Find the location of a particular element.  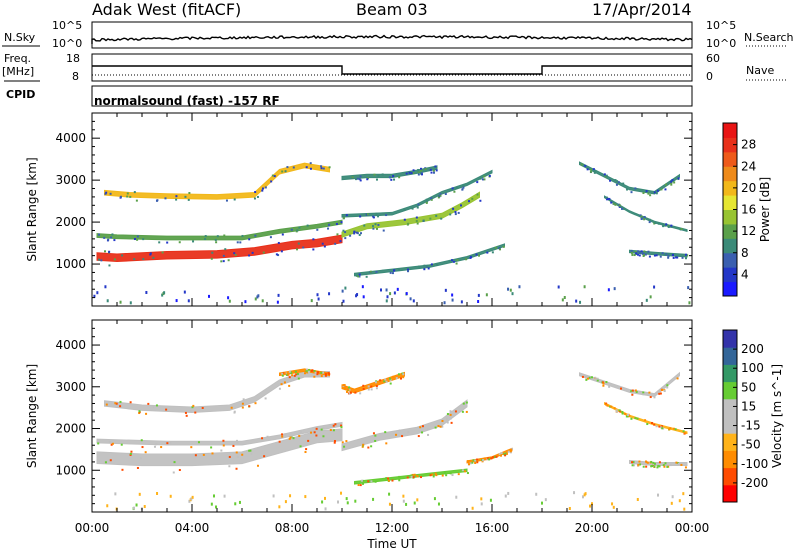

xtick-label: 12:00 is located at coordinates (392, 528).